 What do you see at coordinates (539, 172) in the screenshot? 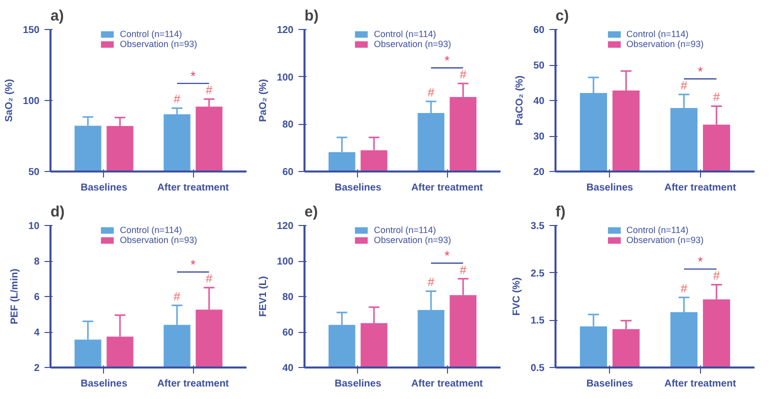
I see `y-tick-label: 20` at bounding box center [539, 172].